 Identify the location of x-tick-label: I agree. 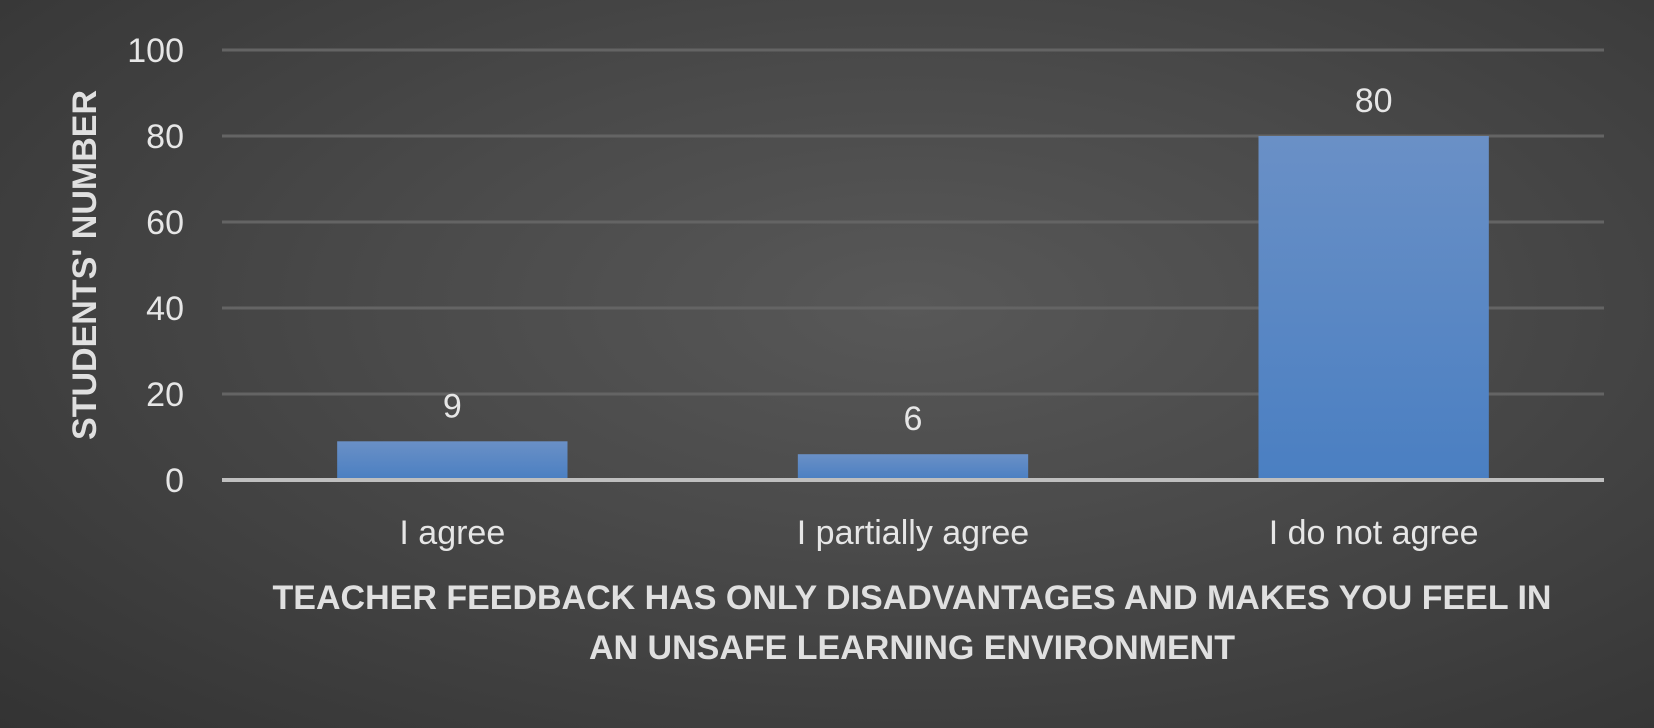
(452, 533).